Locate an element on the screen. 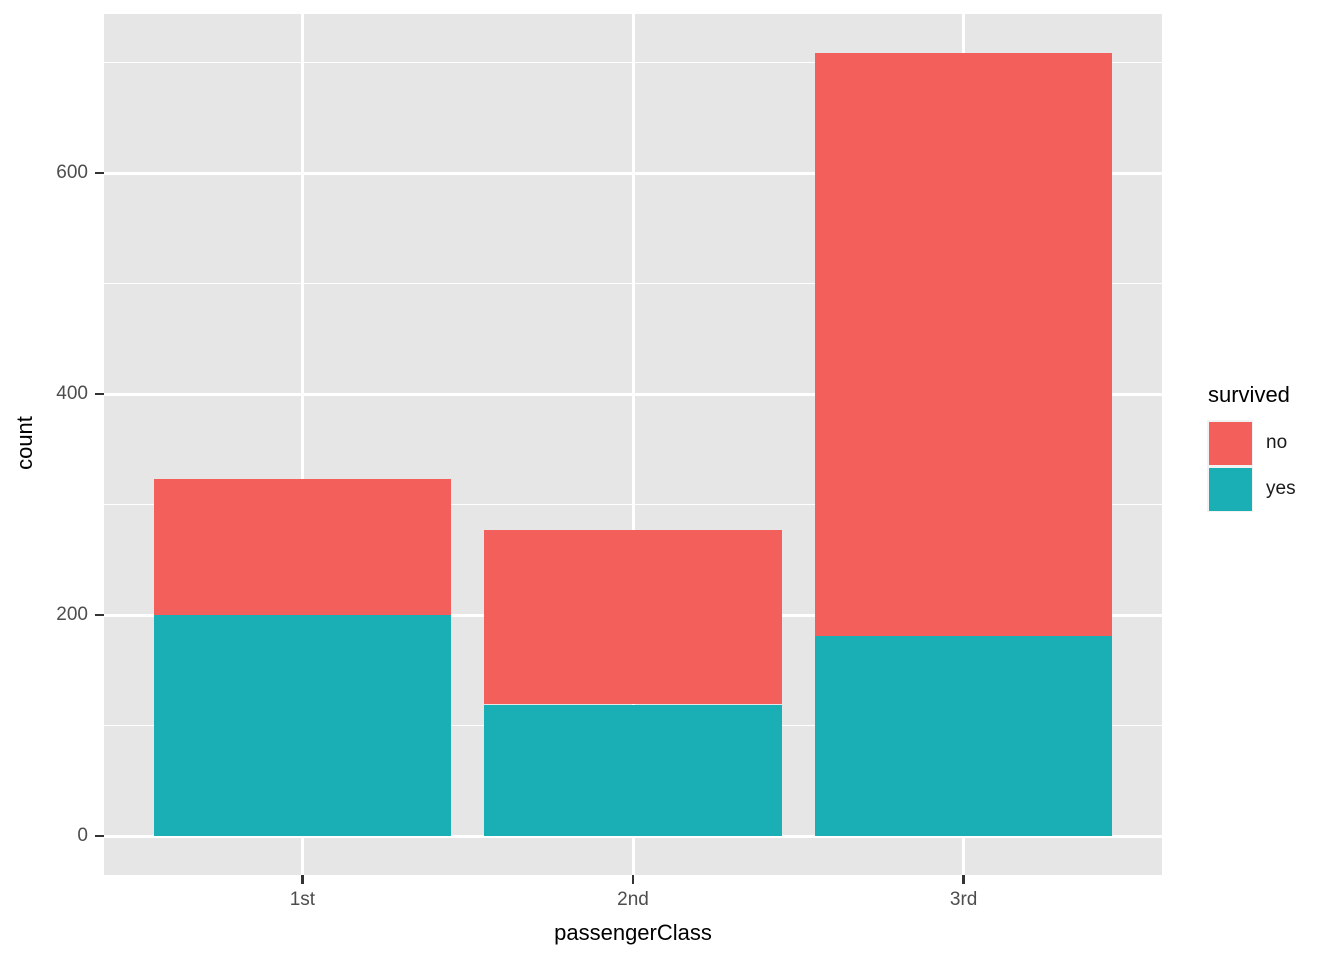 This screenshot has width=1344, height=960. legend: survived no yes is located at coordinates (1272, 447).